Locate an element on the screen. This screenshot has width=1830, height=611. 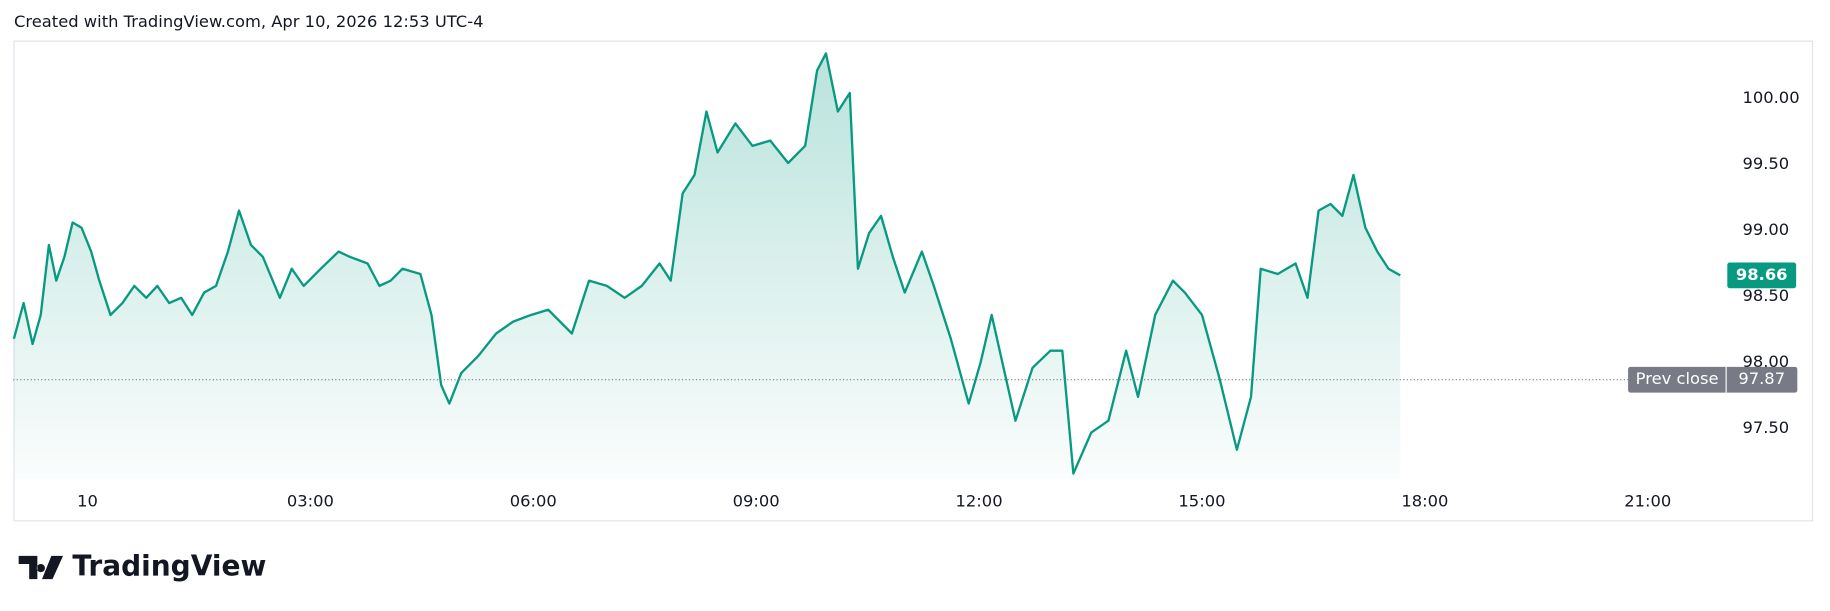
y-tick-label: 97.50 is located at coordinates (1765, 427).